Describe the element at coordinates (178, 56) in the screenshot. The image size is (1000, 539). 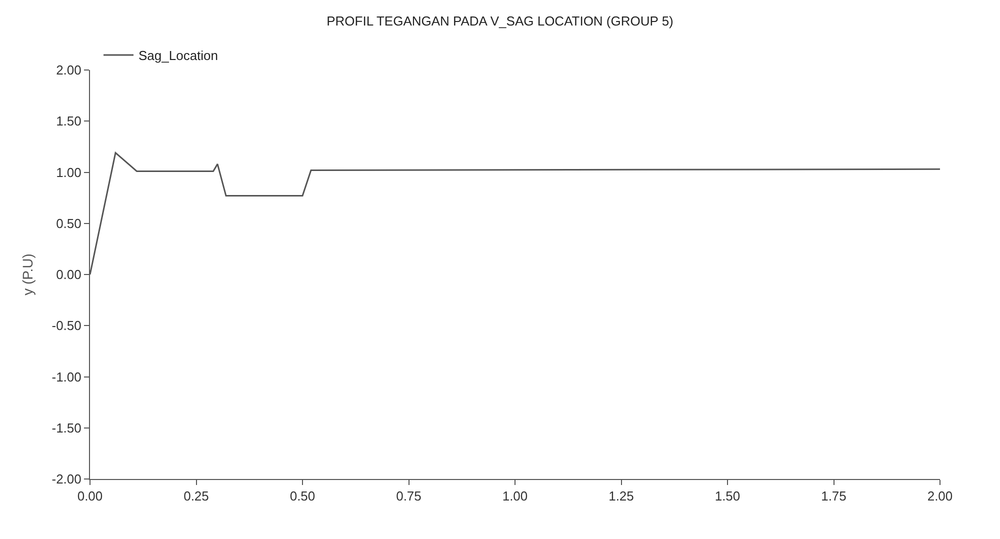
I see `legend-label: Sag_Location` at that location.